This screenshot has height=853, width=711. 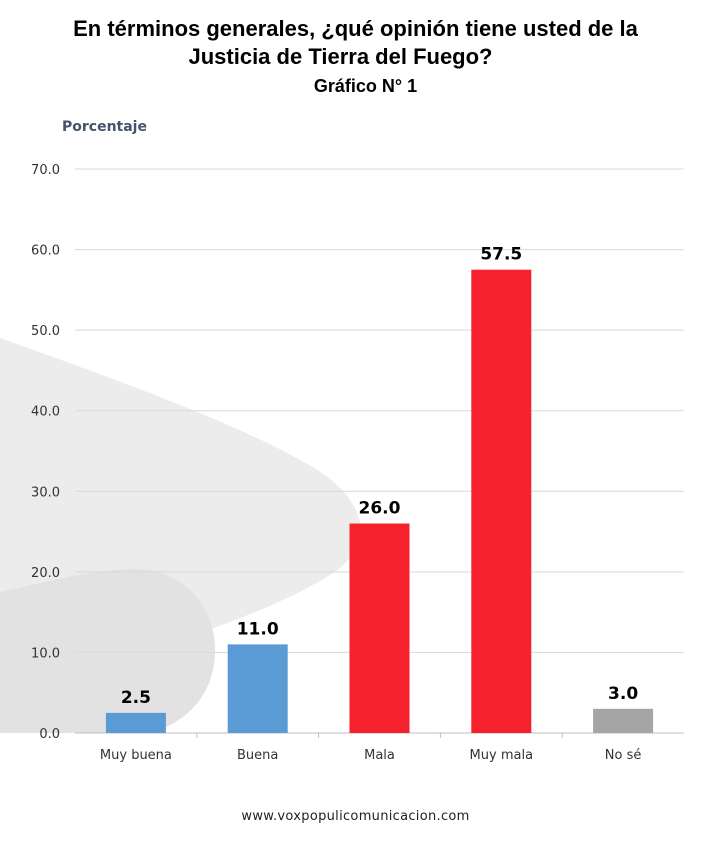 What do you see at coordinates (502, 755) in the screenshot?
I see `x-tick-label: Muy mala` at bounding box center [502, 755].